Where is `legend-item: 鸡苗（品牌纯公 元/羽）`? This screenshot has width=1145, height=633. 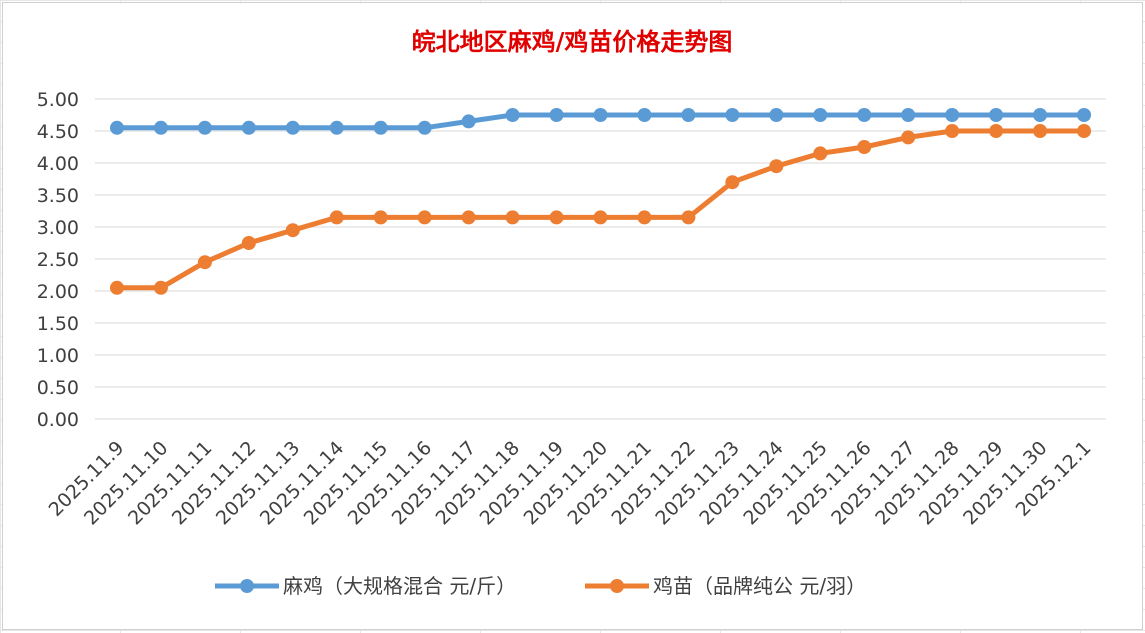 legend-item: 鸡苗（品牌纯公 元/羽） is located at coordinates (725, 586).